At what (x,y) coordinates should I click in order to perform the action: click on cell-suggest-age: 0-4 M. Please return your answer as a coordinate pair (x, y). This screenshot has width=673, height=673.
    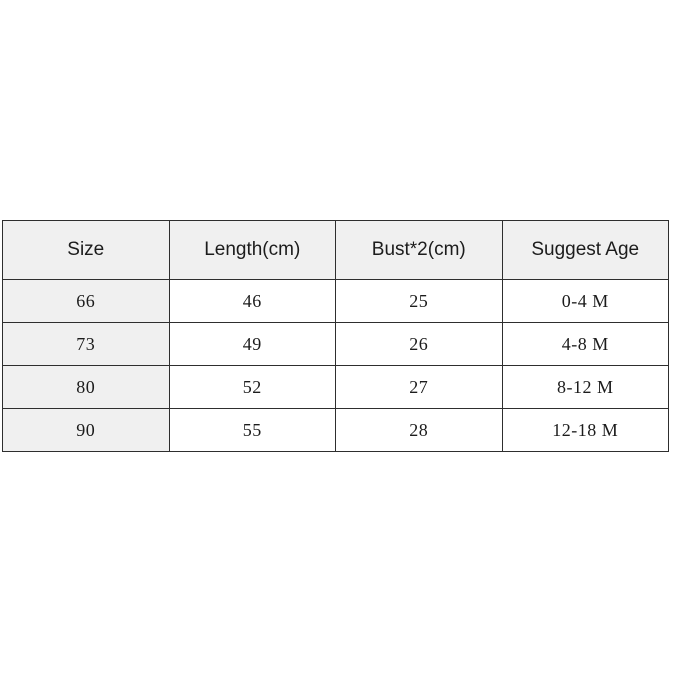
    Looking at the image, I should click on (585, 301).